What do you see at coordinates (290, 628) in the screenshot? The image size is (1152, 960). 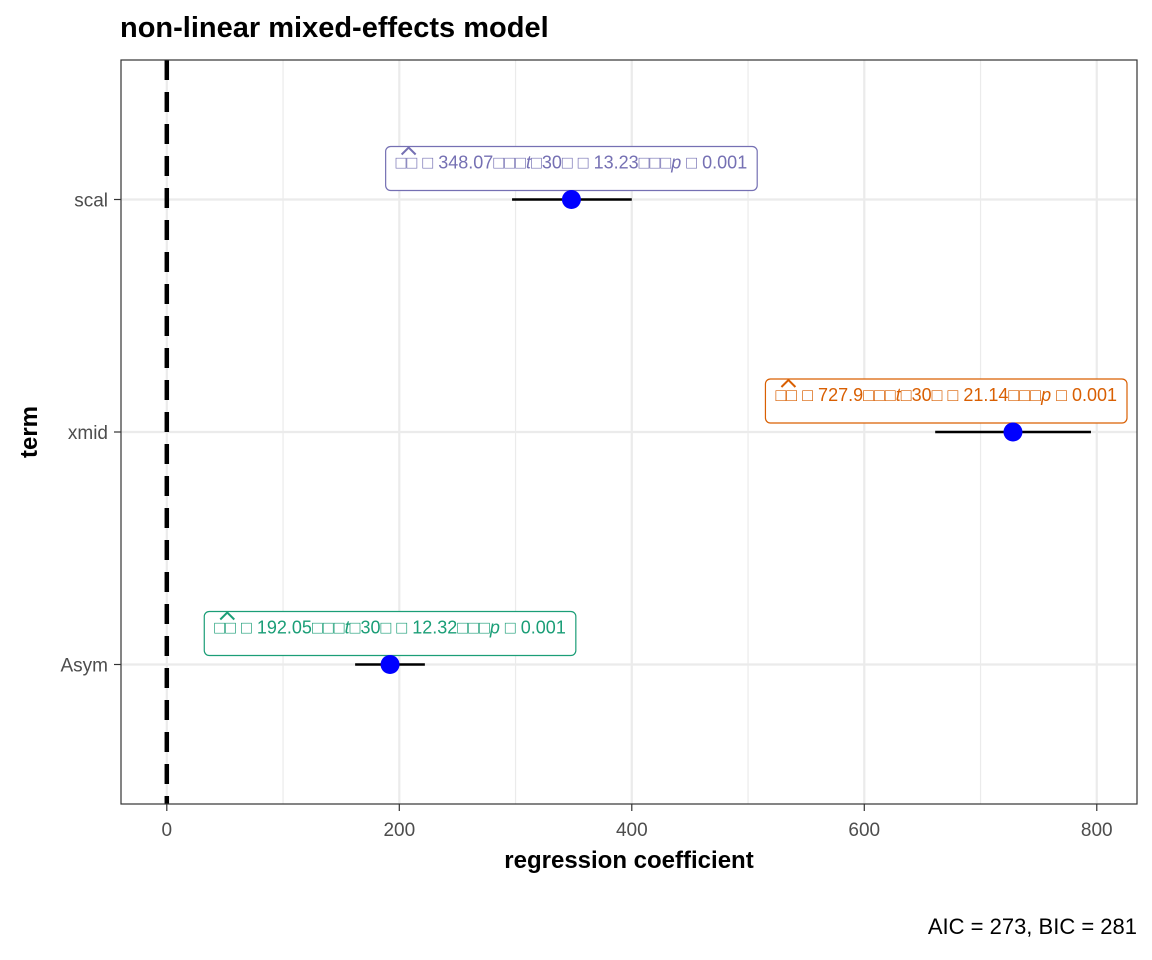 I see `label-part: □ 192.05□□□` at bounding box center [290, 628].